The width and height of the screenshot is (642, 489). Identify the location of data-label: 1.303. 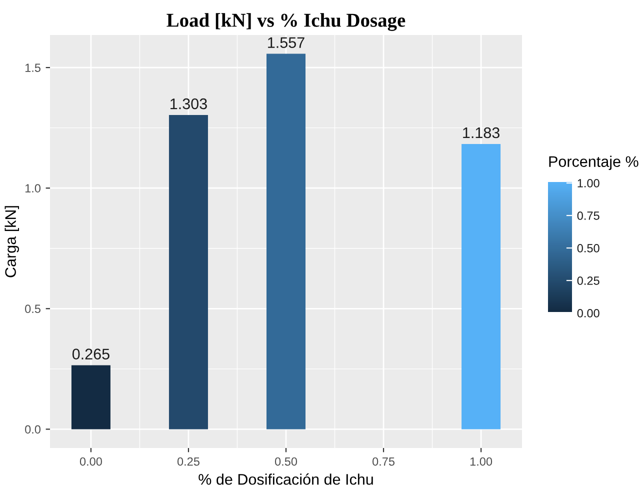
(188, 104).